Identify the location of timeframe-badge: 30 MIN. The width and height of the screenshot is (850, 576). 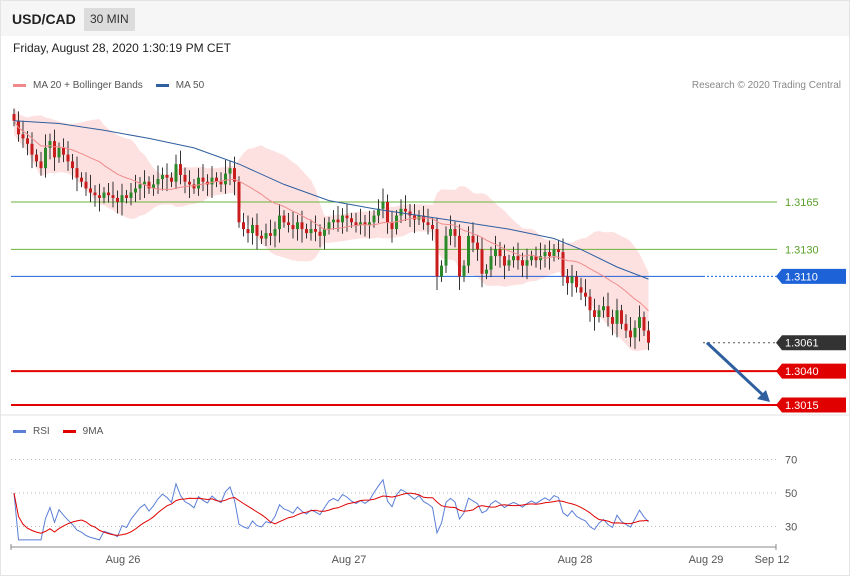
(109, 19).